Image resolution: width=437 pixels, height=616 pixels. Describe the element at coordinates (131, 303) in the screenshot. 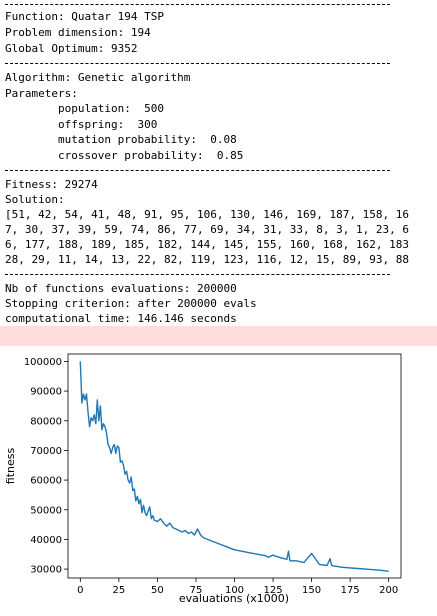

I see `stop-line: Stopping criterion: after 200000 evals` at that location.